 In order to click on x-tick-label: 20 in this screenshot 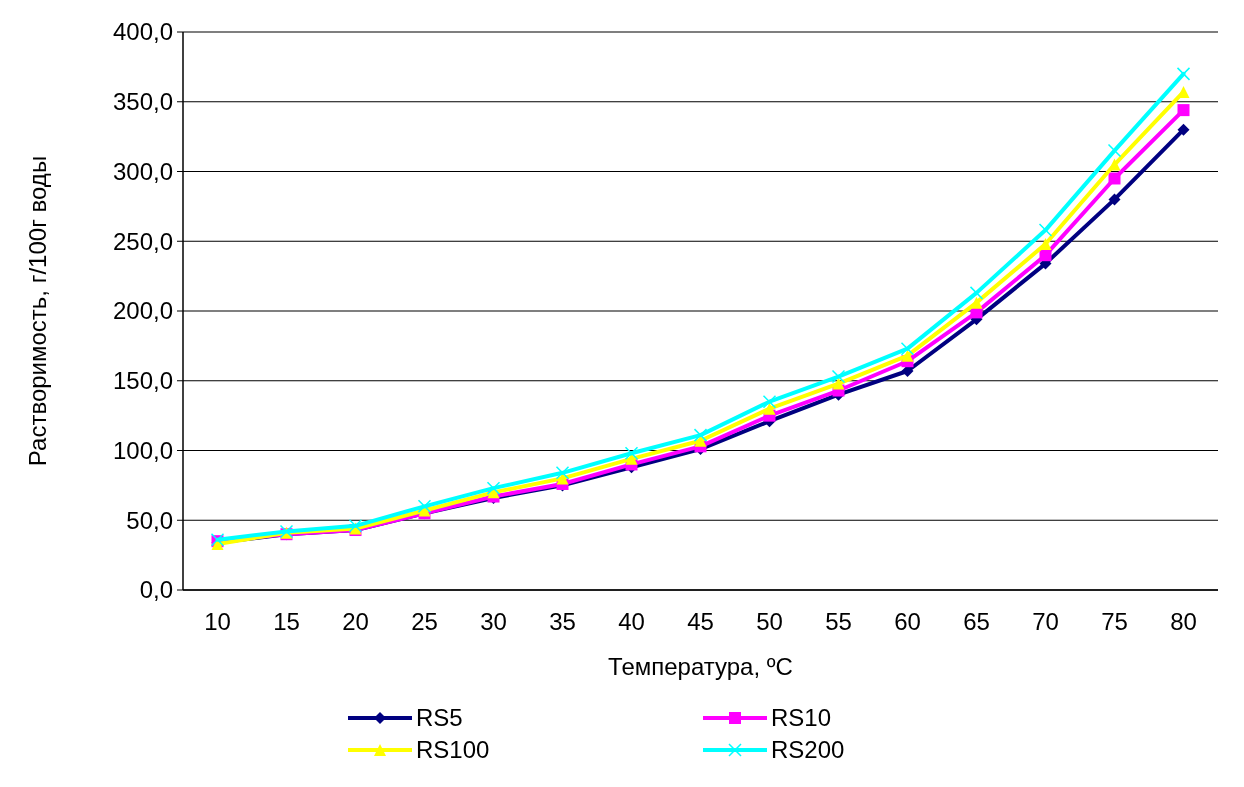, I will do `click(355, 621)`.